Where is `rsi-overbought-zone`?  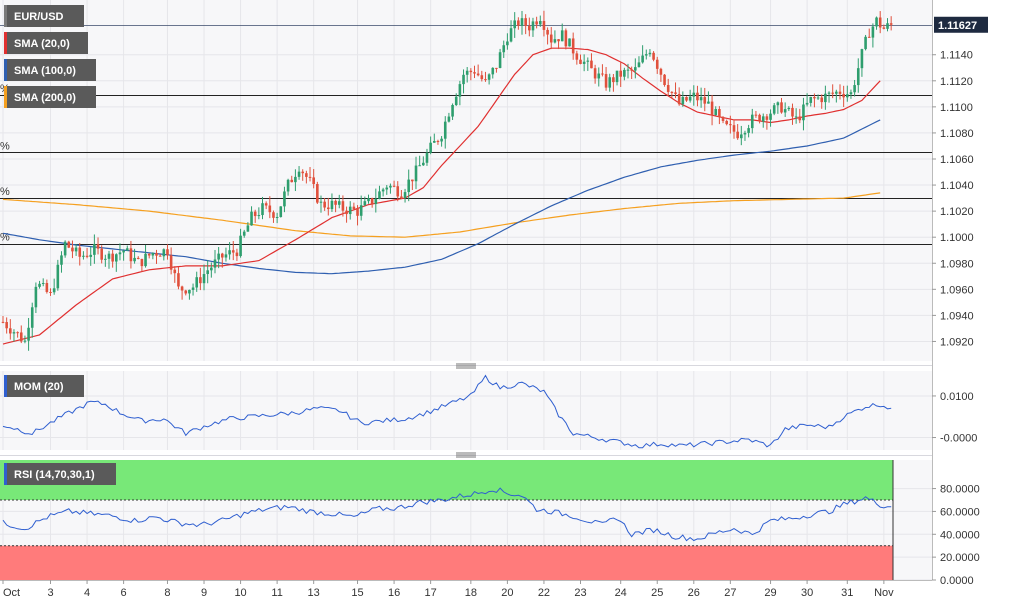 rsi-overbought-zone is located at coordinates (446, 480).